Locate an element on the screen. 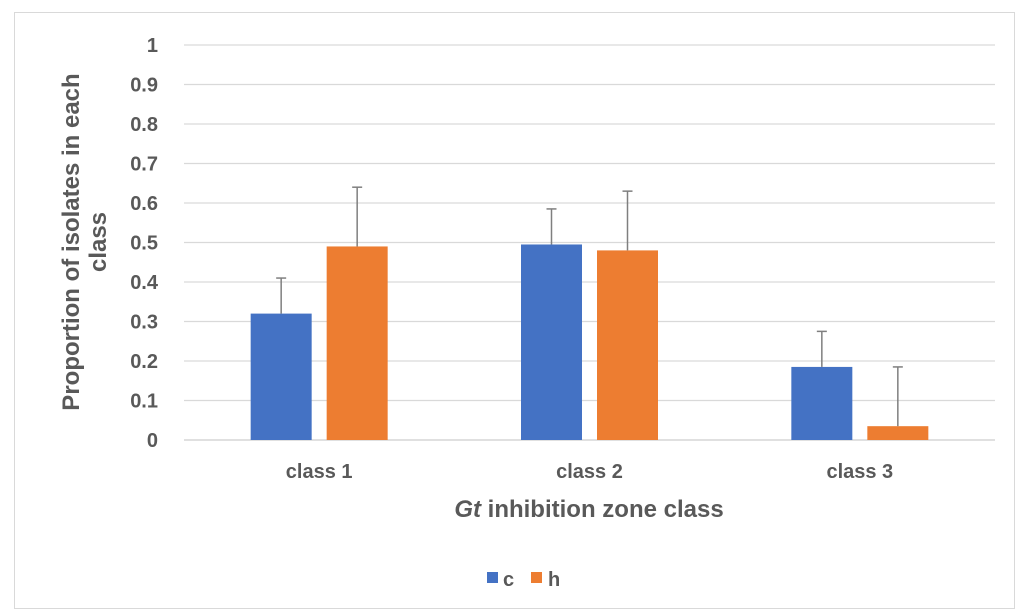 The width and height of the screenshot is (1027, 615). y-axis-title-line: Proportion of isolates in each is located at coordinates (71, 241).